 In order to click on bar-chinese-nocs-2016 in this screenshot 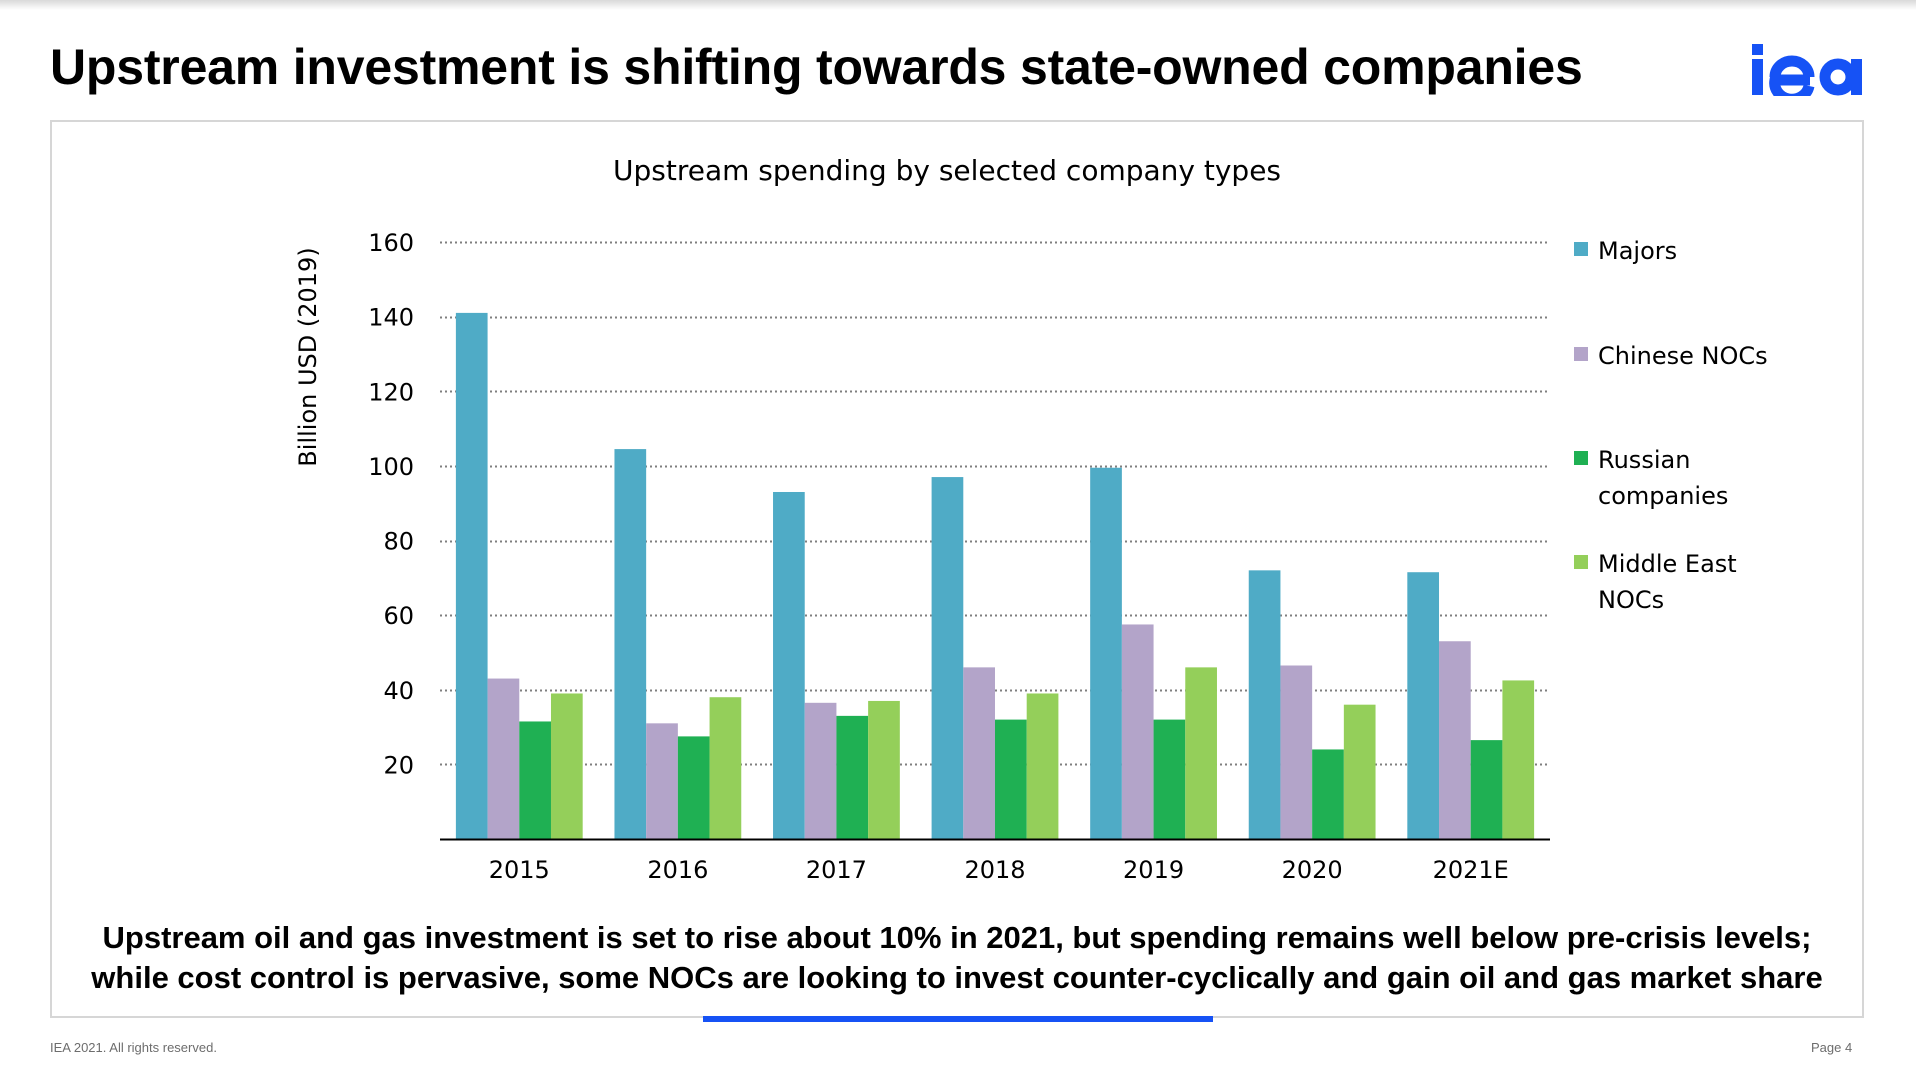, I will do `click(662, 781)`.